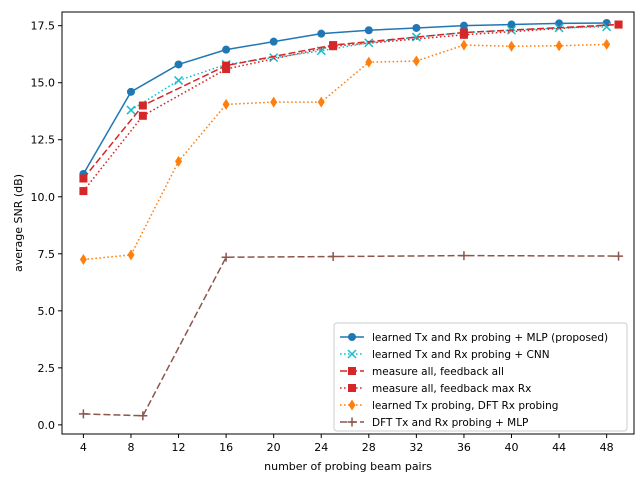 This screenshot has width=644, height=483. I want to click on x-tick-label: 44, so click(559, 447).